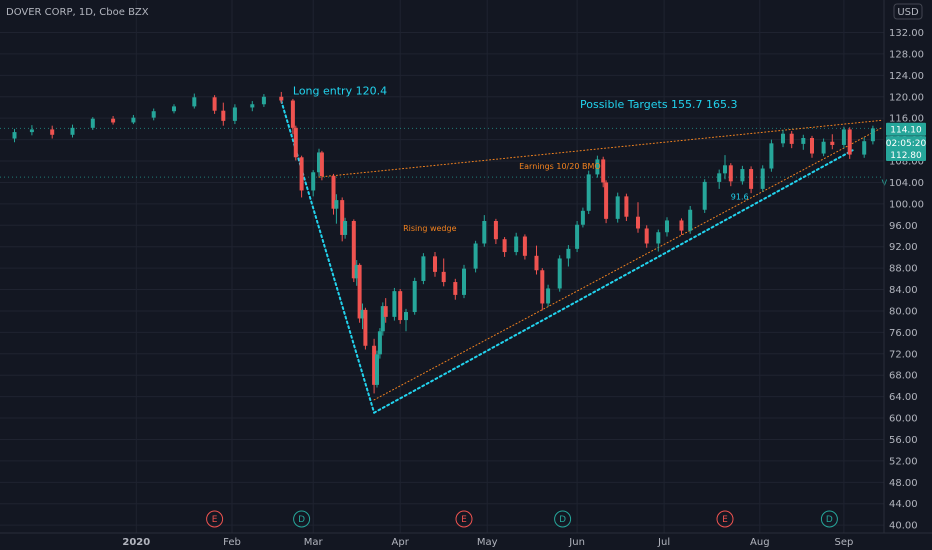 This screenshot has height=550, width=932. I want to click on currency-label: USD, so click(908, 12).